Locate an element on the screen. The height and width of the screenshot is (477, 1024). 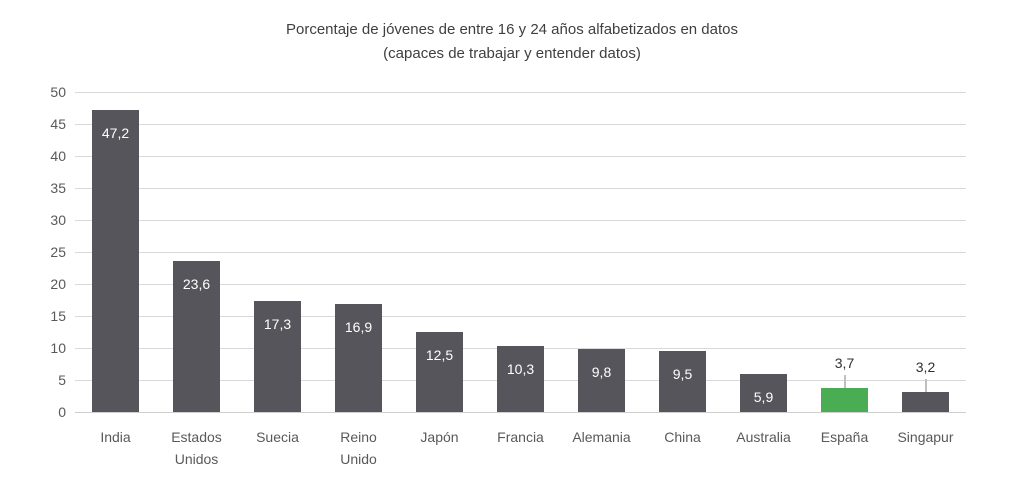
bar-china is located at coordinates (682, 381).